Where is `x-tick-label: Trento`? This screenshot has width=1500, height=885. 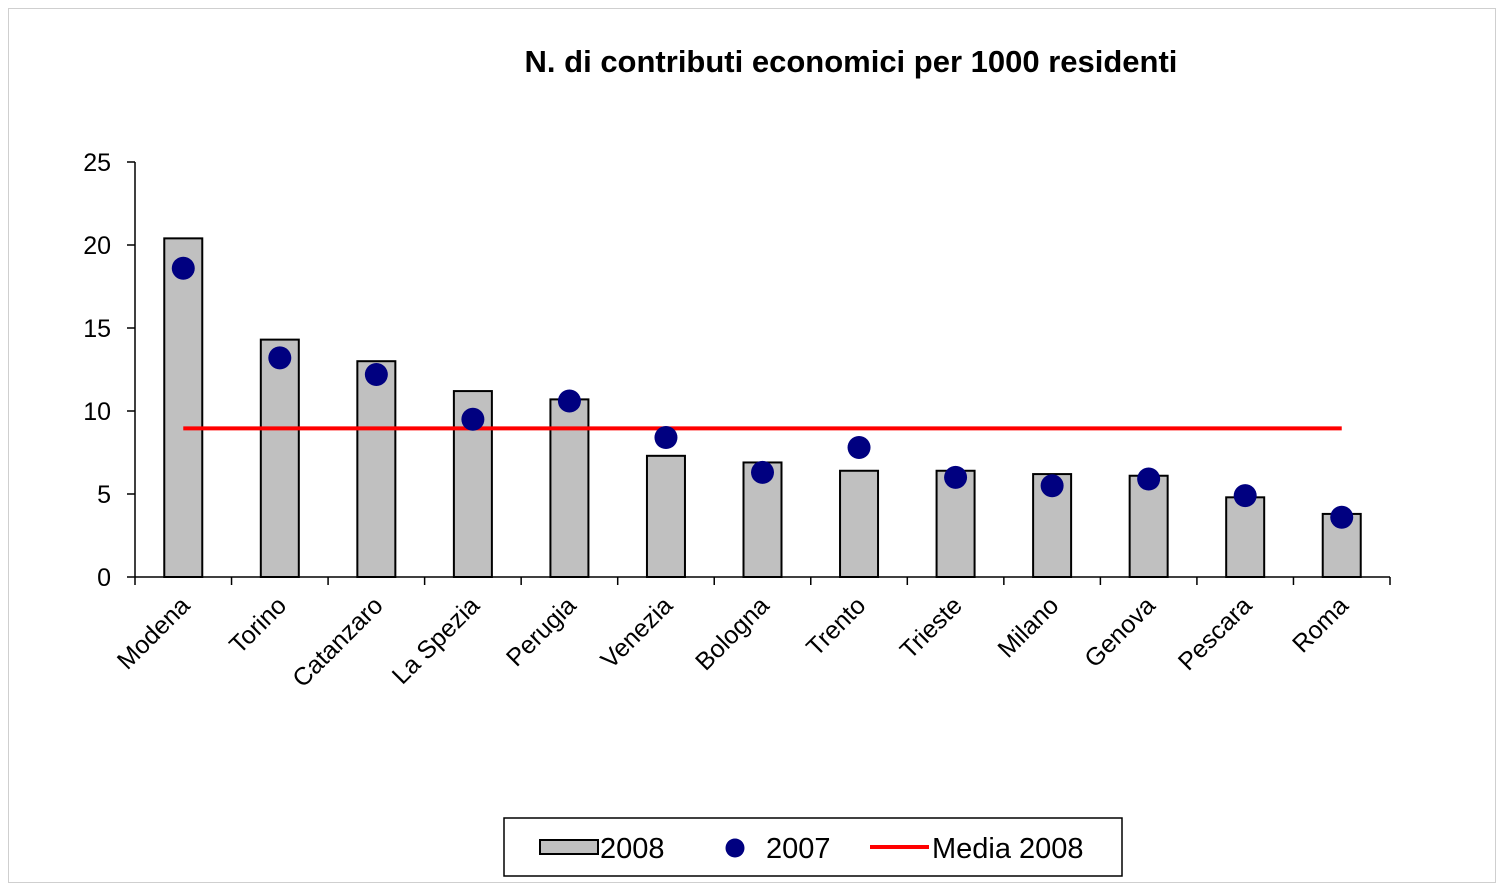
x-tick-label: Trento is located at coordinates (836, 626).